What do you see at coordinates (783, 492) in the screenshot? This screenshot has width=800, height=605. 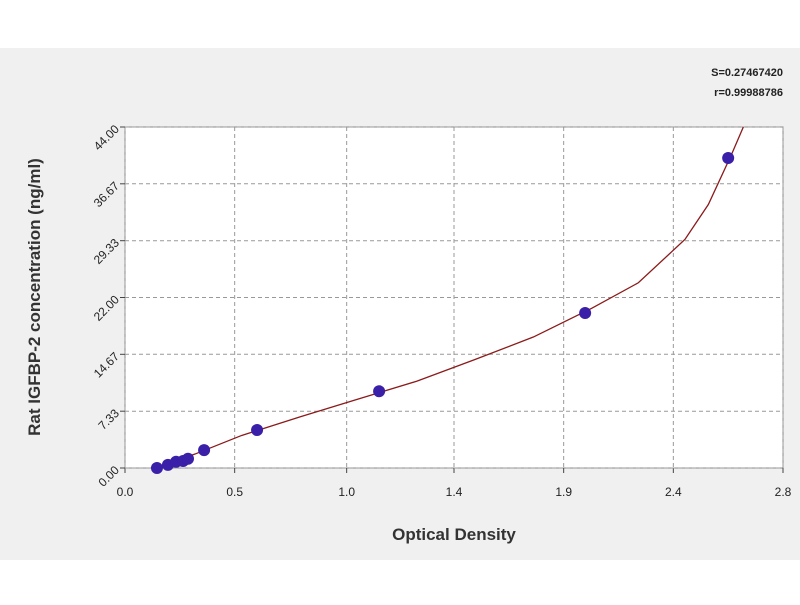 I see `x-tick-label: 2.8` at bounding box center [783, 492].